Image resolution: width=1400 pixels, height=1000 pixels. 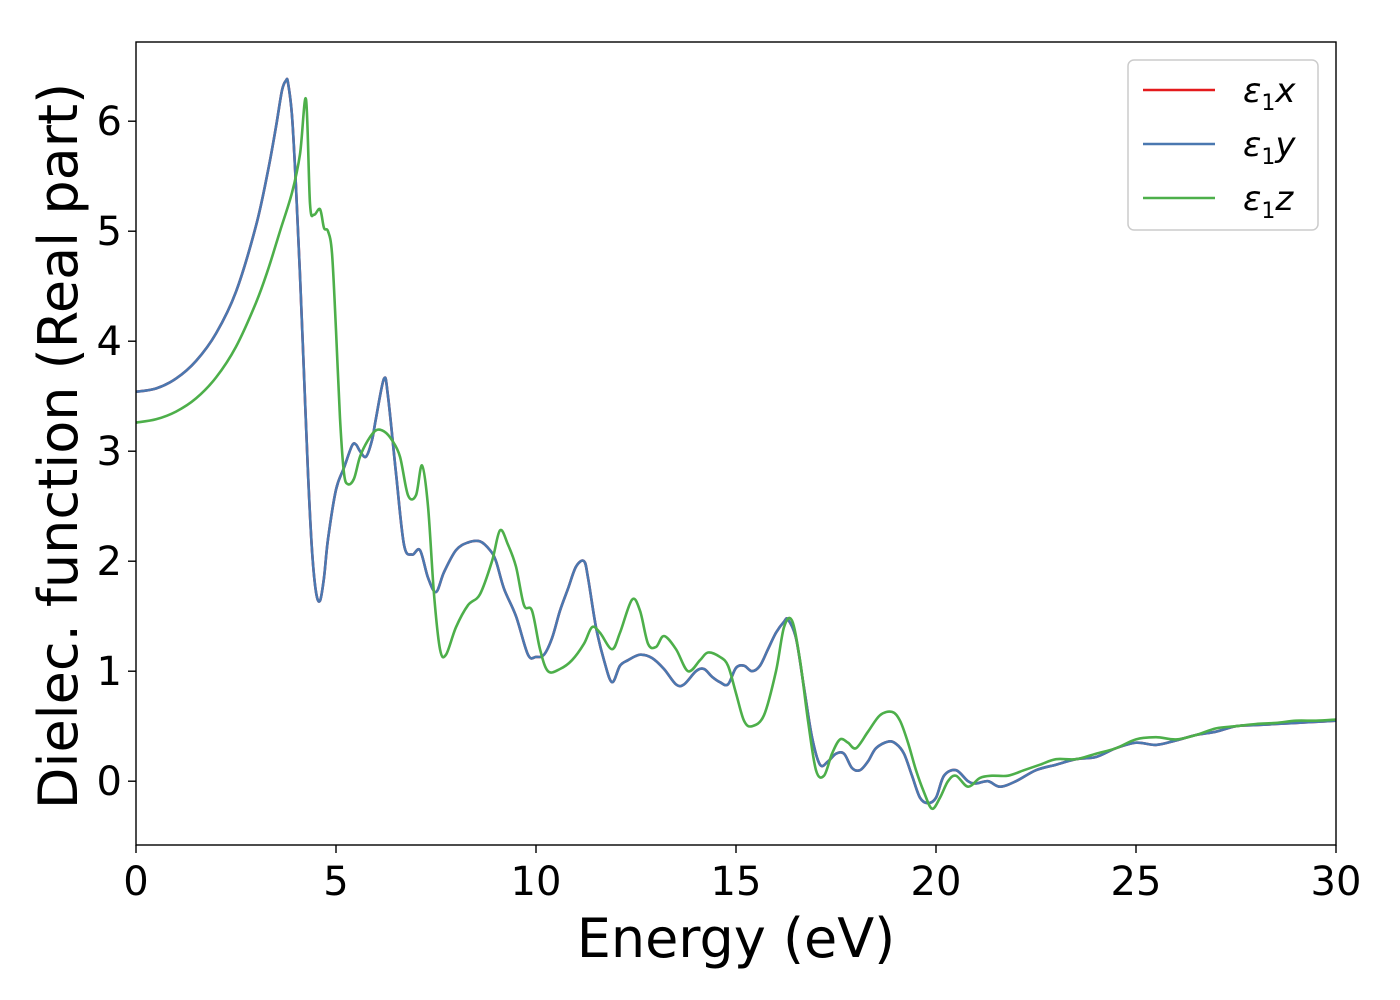 What do you see at coordinates (109, 672) in the screenshot?
I see `y-tick-label: 1` at bounding box center [109, 672].